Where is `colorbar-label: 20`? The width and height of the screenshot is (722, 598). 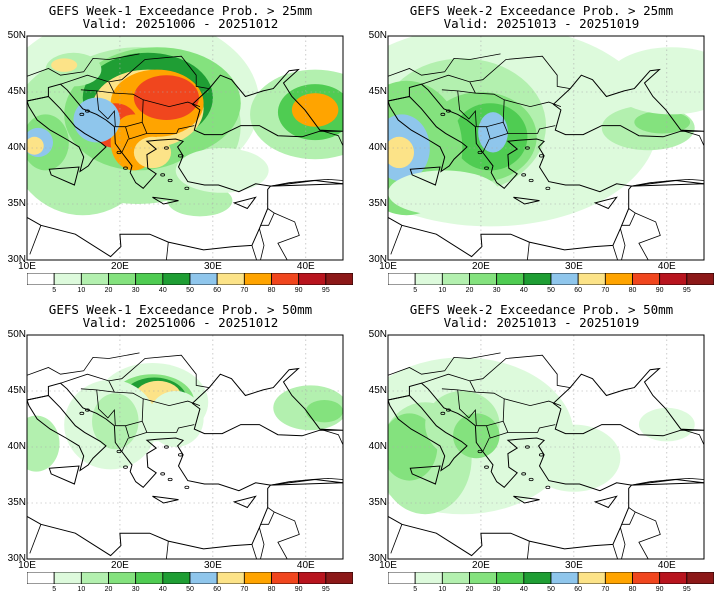
colorbar-label: 20 is located at coordinates (108, 290).